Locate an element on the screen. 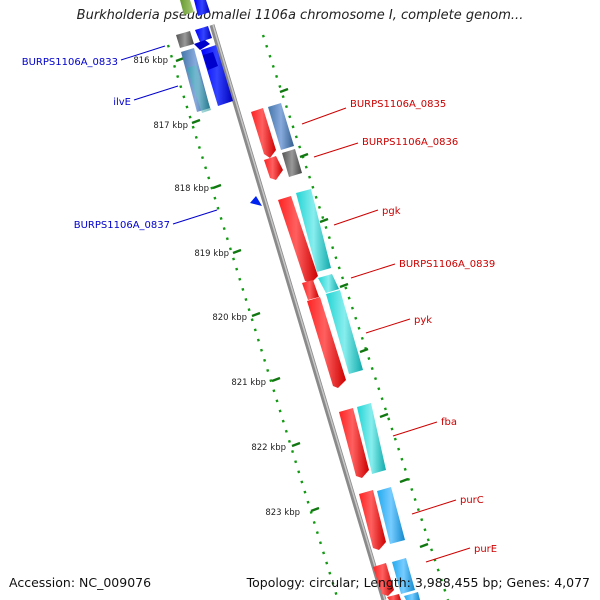  cds-pgk is located at coordinates (313, 230).